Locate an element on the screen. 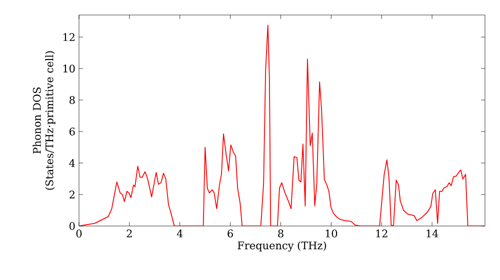  x-tick-label: 12 is located at coordinates (382, 234).